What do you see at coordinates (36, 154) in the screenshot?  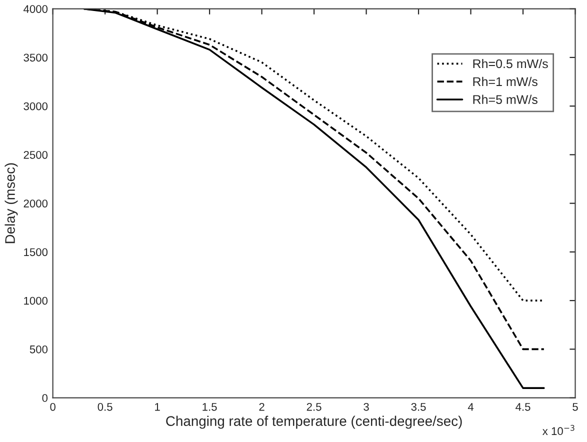 I see `y-tick-label: 2500` at bounding box center [36, 154].